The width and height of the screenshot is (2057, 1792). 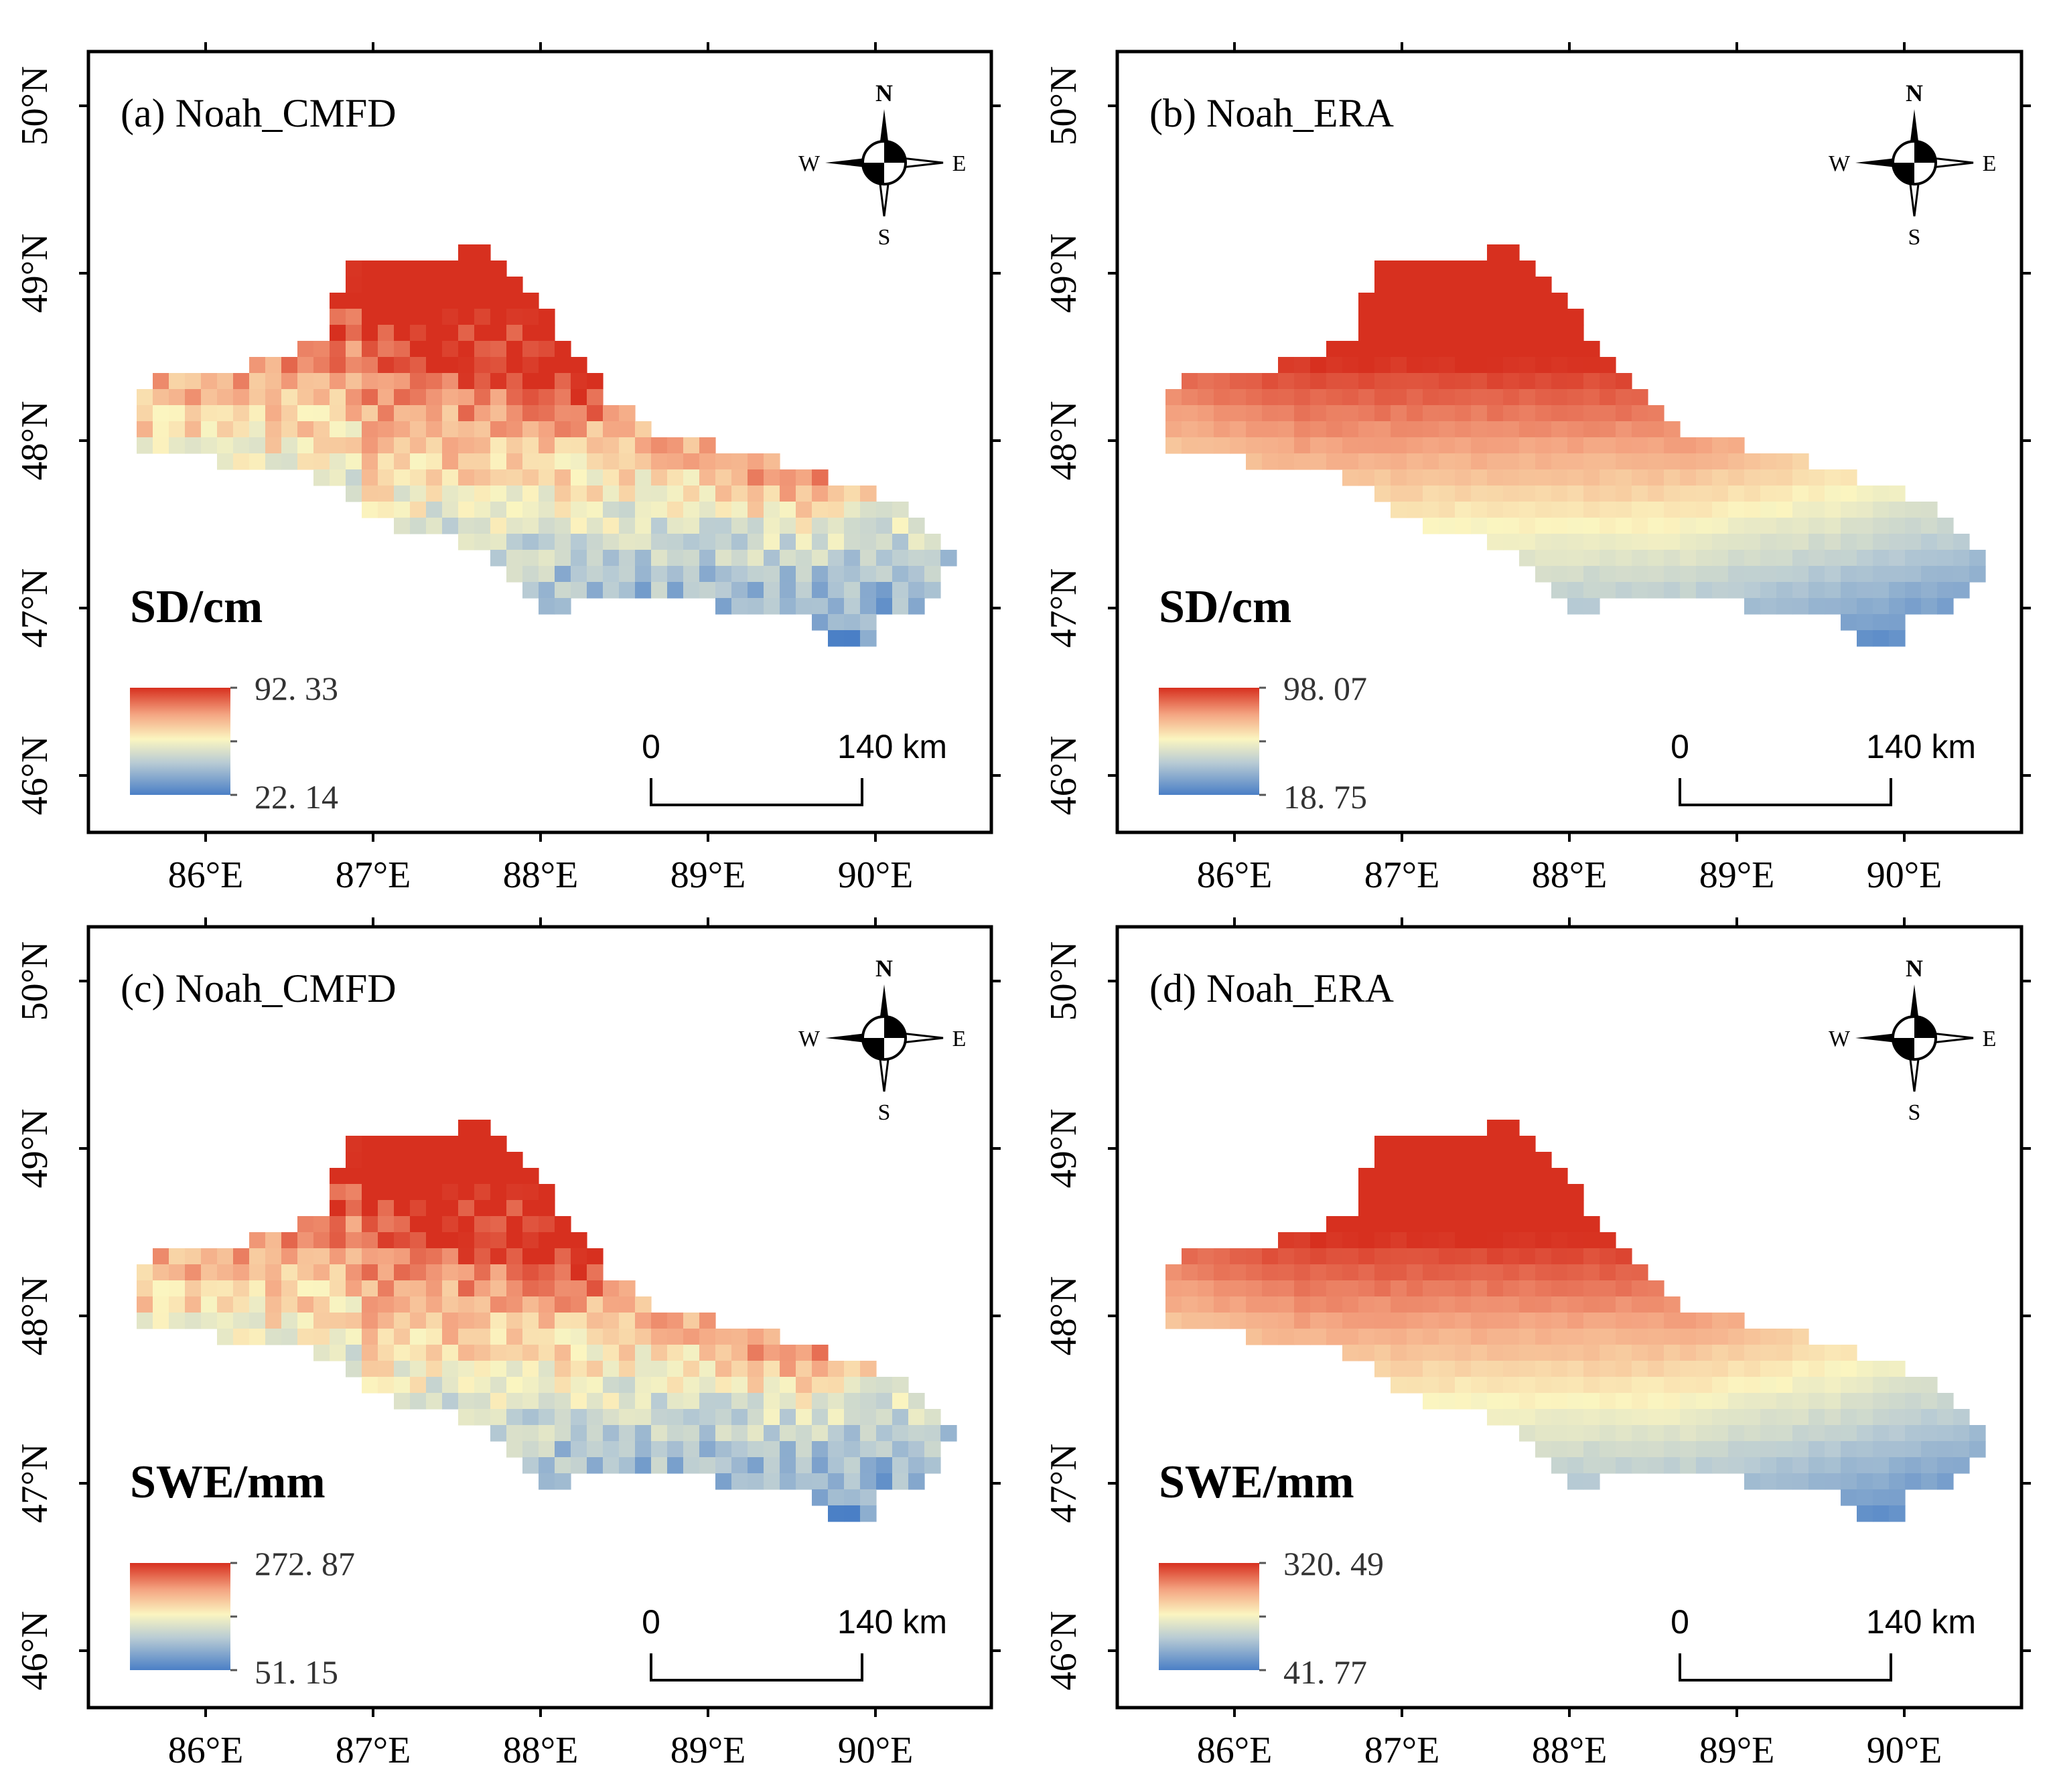 I want to click on scale-bar-start-label: 0, so click(x=651, y=1622).